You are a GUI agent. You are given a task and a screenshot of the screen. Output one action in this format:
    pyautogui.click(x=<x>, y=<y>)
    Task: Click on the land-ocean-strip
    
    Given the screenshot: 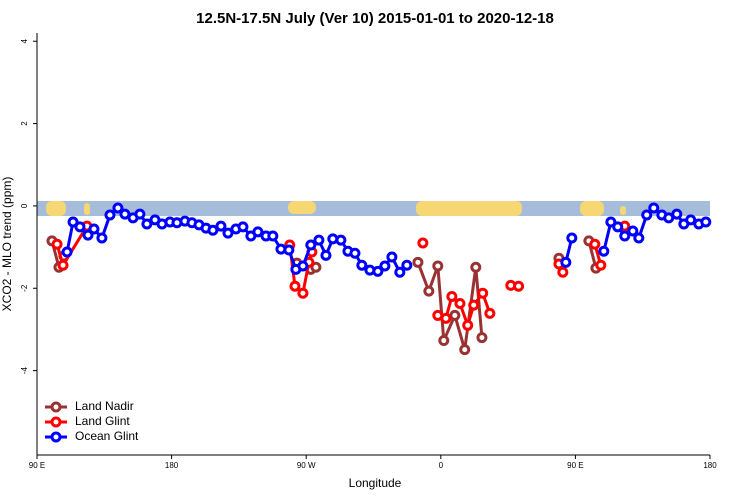 What is the action you would take?
    pyautogui.click(x=373, y=208)
    